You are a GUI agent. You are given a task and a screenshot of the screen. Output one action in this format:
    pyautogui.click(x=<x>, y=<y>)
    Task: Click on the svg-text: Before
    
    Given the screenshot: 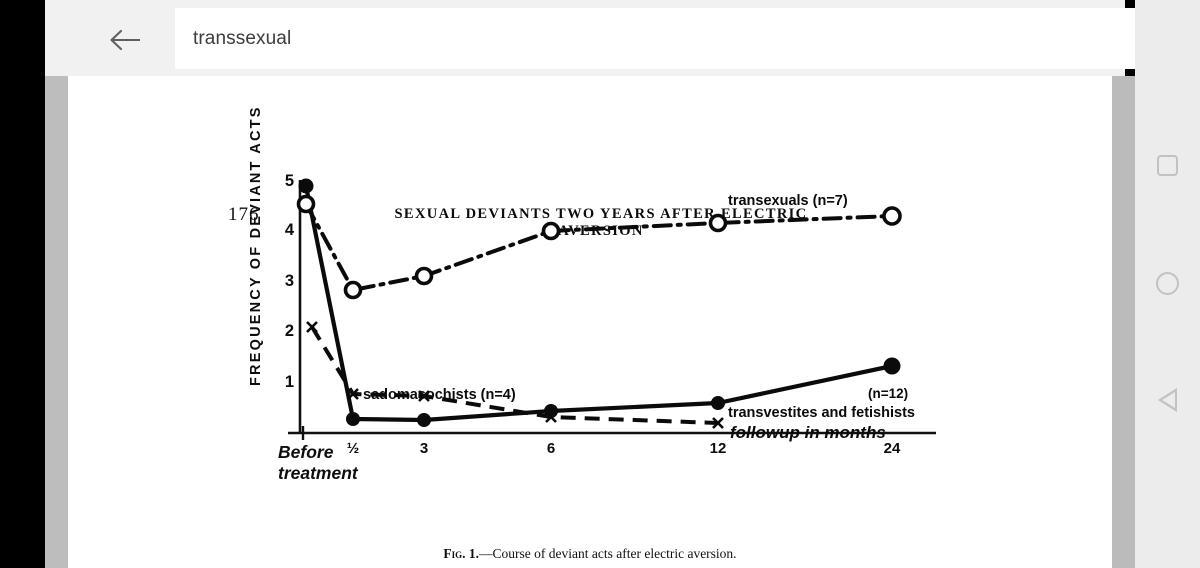 What is the action you would take?
    pyautogui.click(x=306, y=452)
    